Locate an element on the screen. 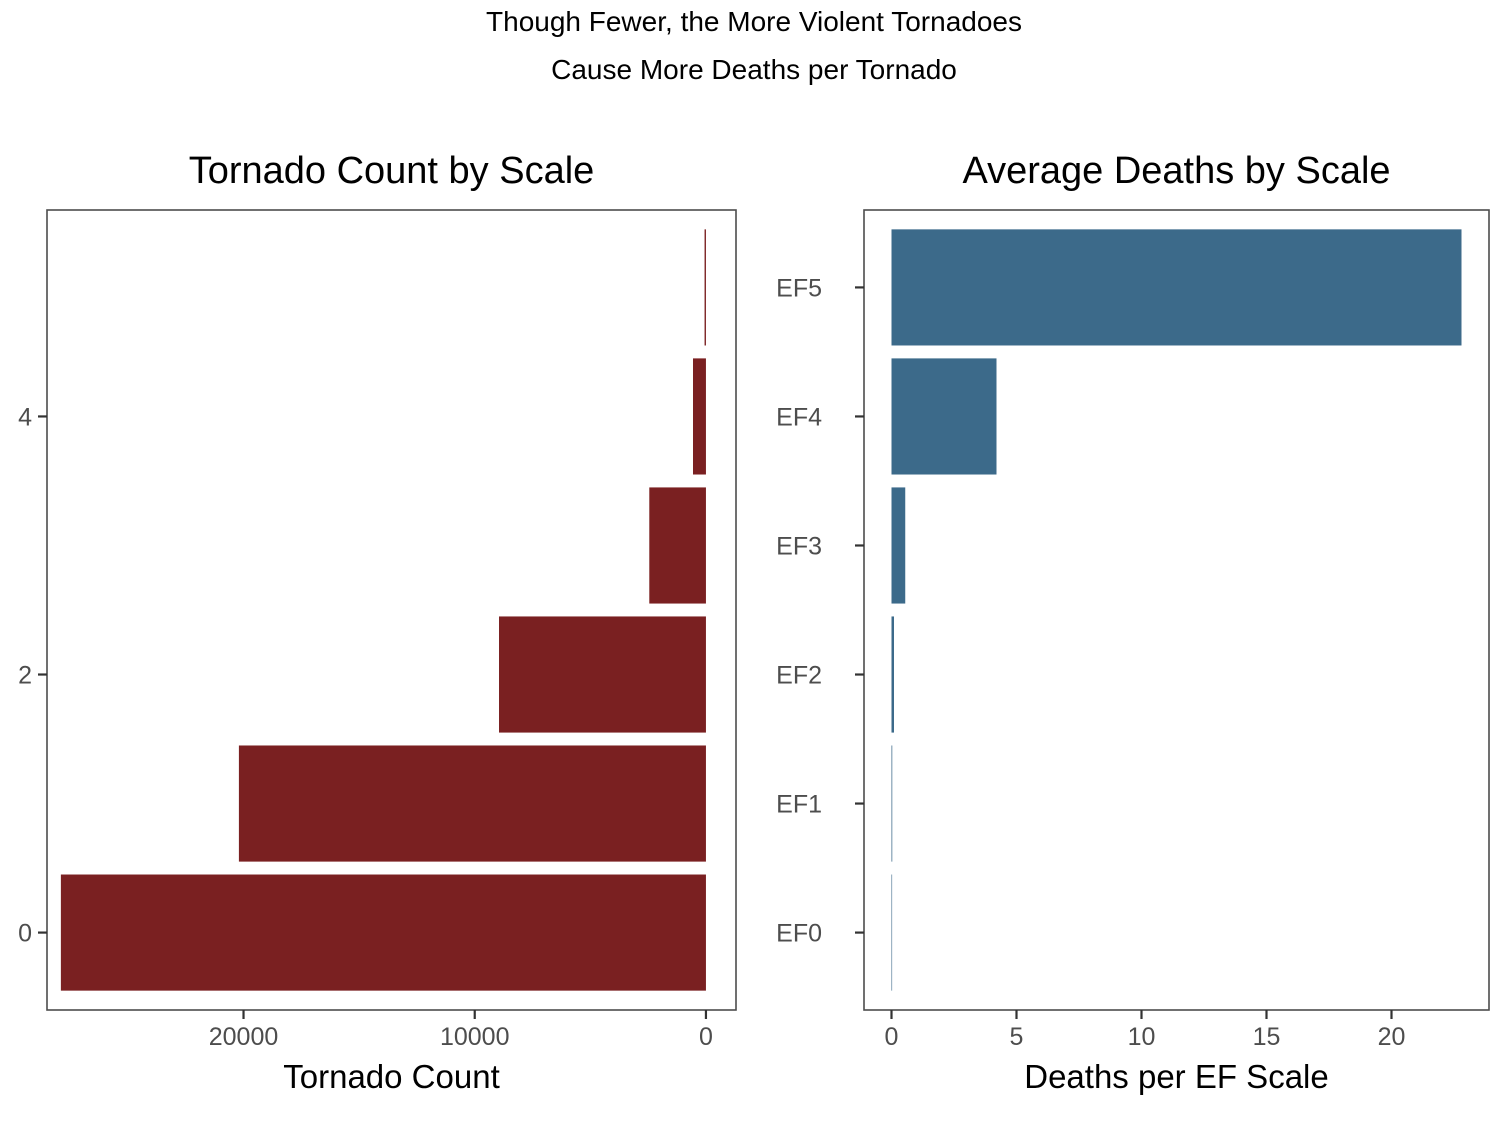 The height and width of the screenshot is (1146, 1508). x-tick-label: 15 is located at coordinates (1267, 1037).